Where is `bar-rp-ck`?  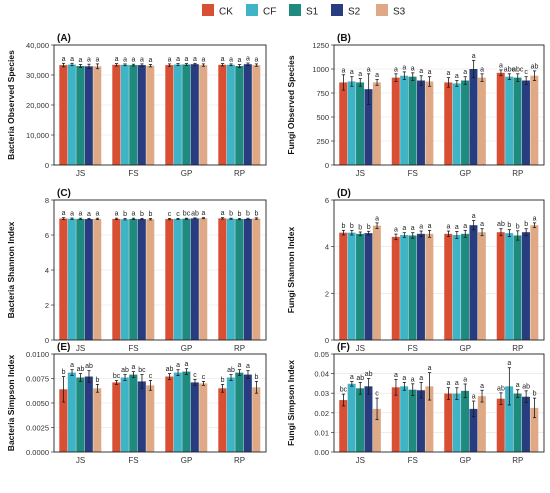 bar-rp-ck is located at coordinates (500, 118).